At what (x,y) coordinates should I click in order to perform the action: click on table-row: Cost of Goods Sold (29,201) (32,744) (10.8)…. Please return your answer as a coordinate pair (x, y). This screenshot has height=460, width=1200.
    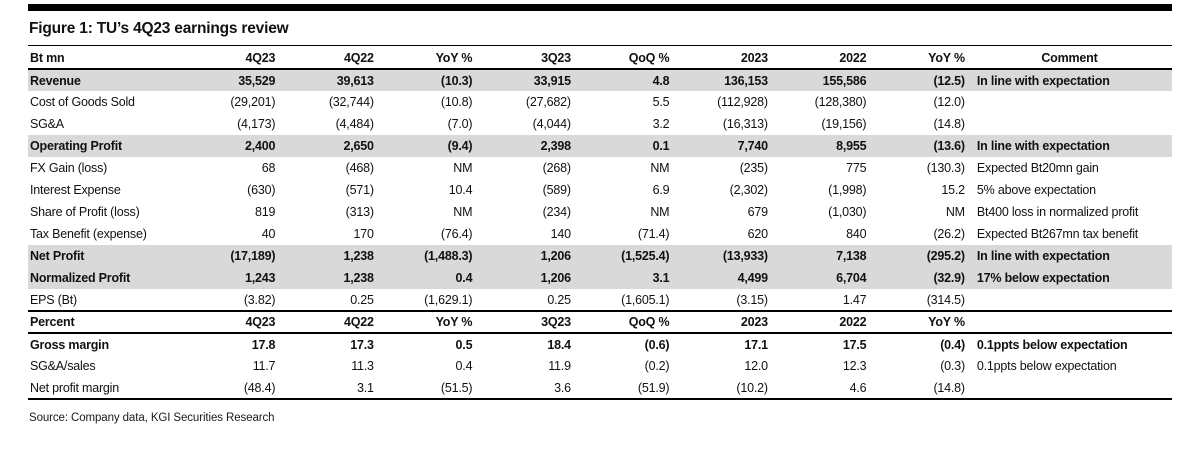
    Looking at the image, I should click on (600, 102).